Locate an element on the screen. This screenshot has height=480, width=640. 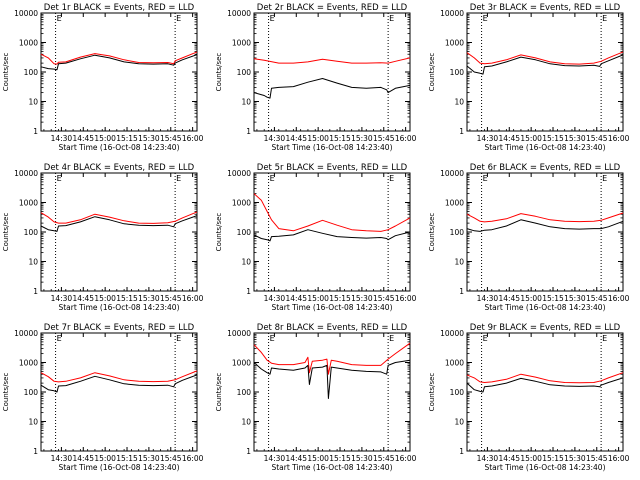
chart-title: Det 4r BLACK = Events, RED = LLD is located at coordinates (119, 168).